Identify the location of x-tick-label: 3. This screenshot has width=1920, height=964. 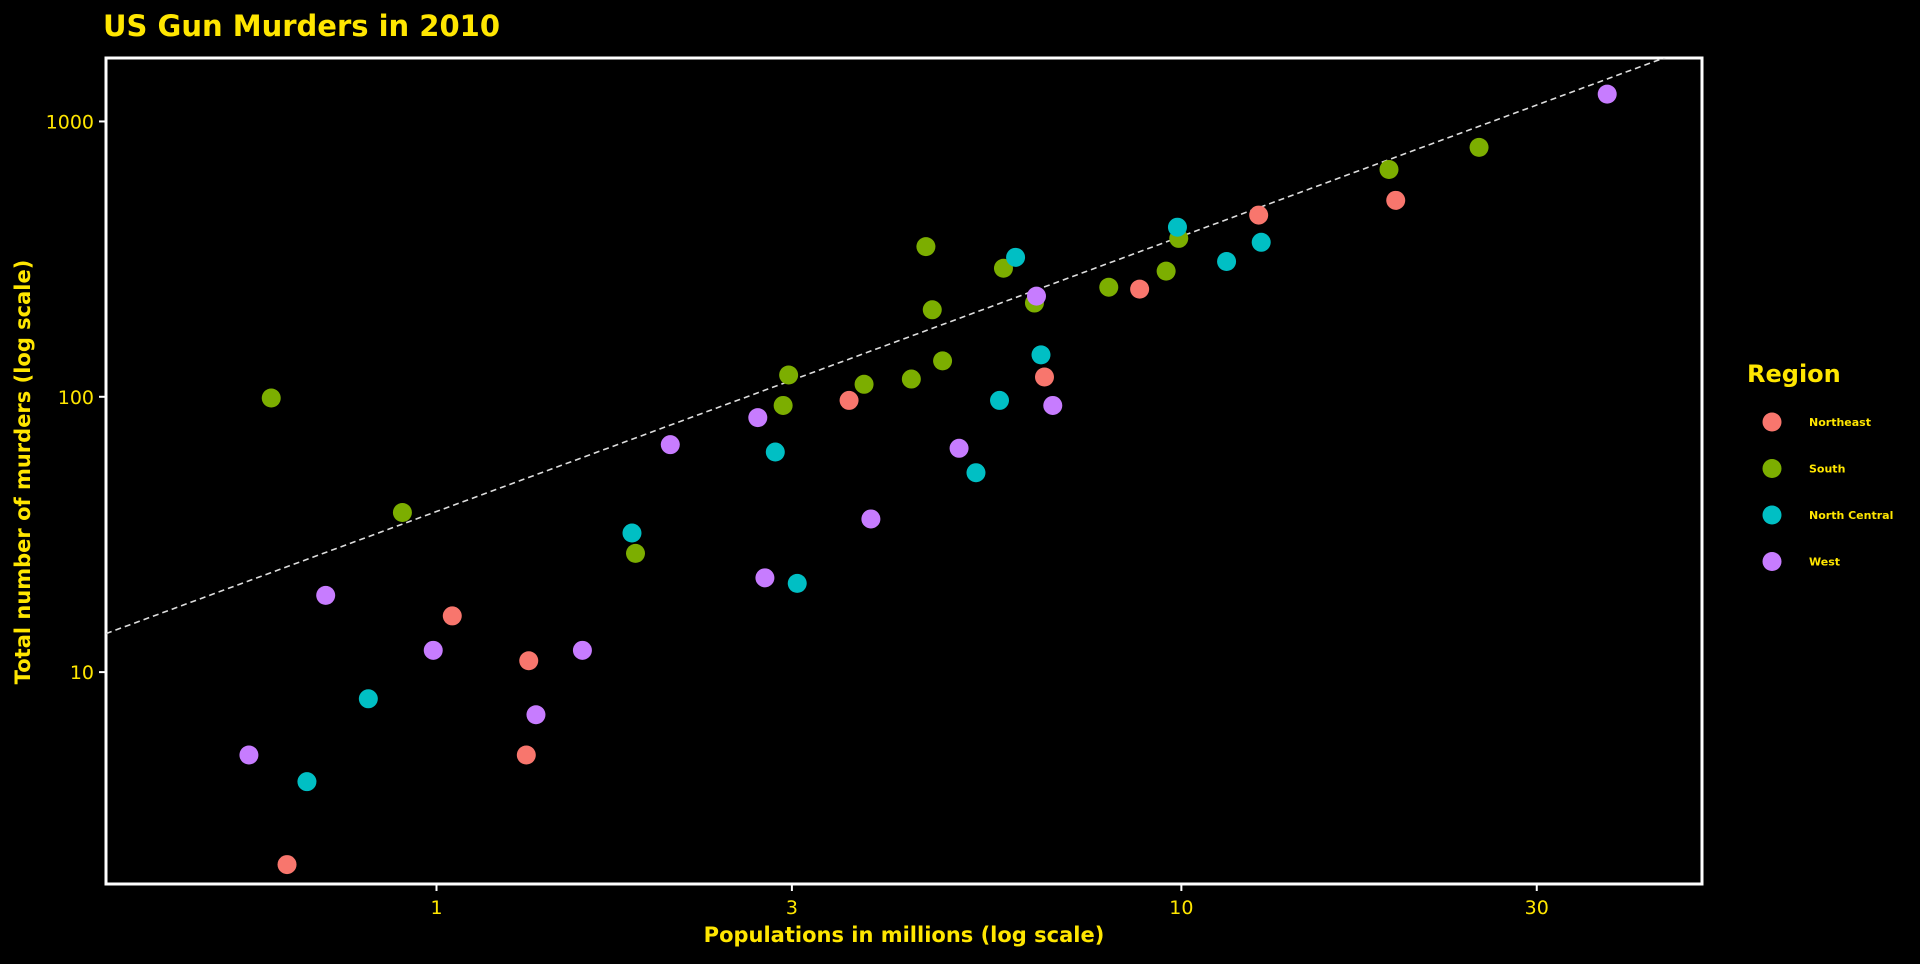
(792, 908).